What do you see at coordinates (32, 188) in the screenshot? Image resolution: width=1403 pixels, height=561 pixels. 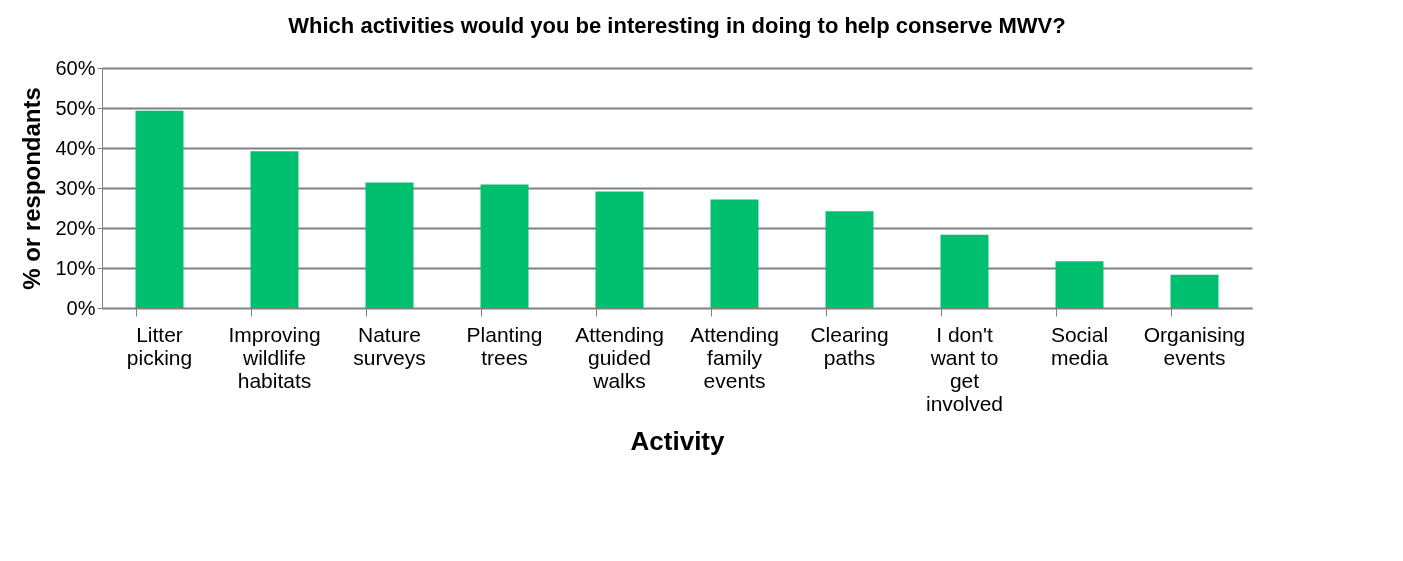 I see `y-axis-title: % or respondants` at bounding box center [32, 188].